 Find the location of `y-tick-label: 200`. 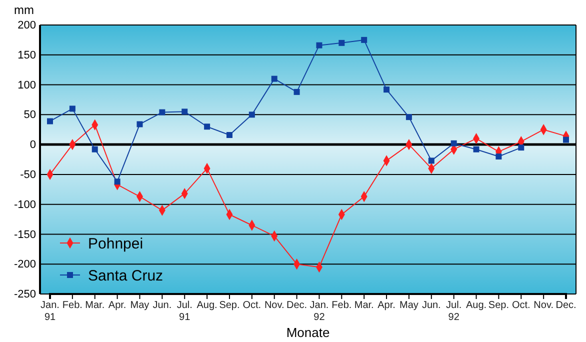

y-tick-label: 200 is located at coordinates (27, 26).